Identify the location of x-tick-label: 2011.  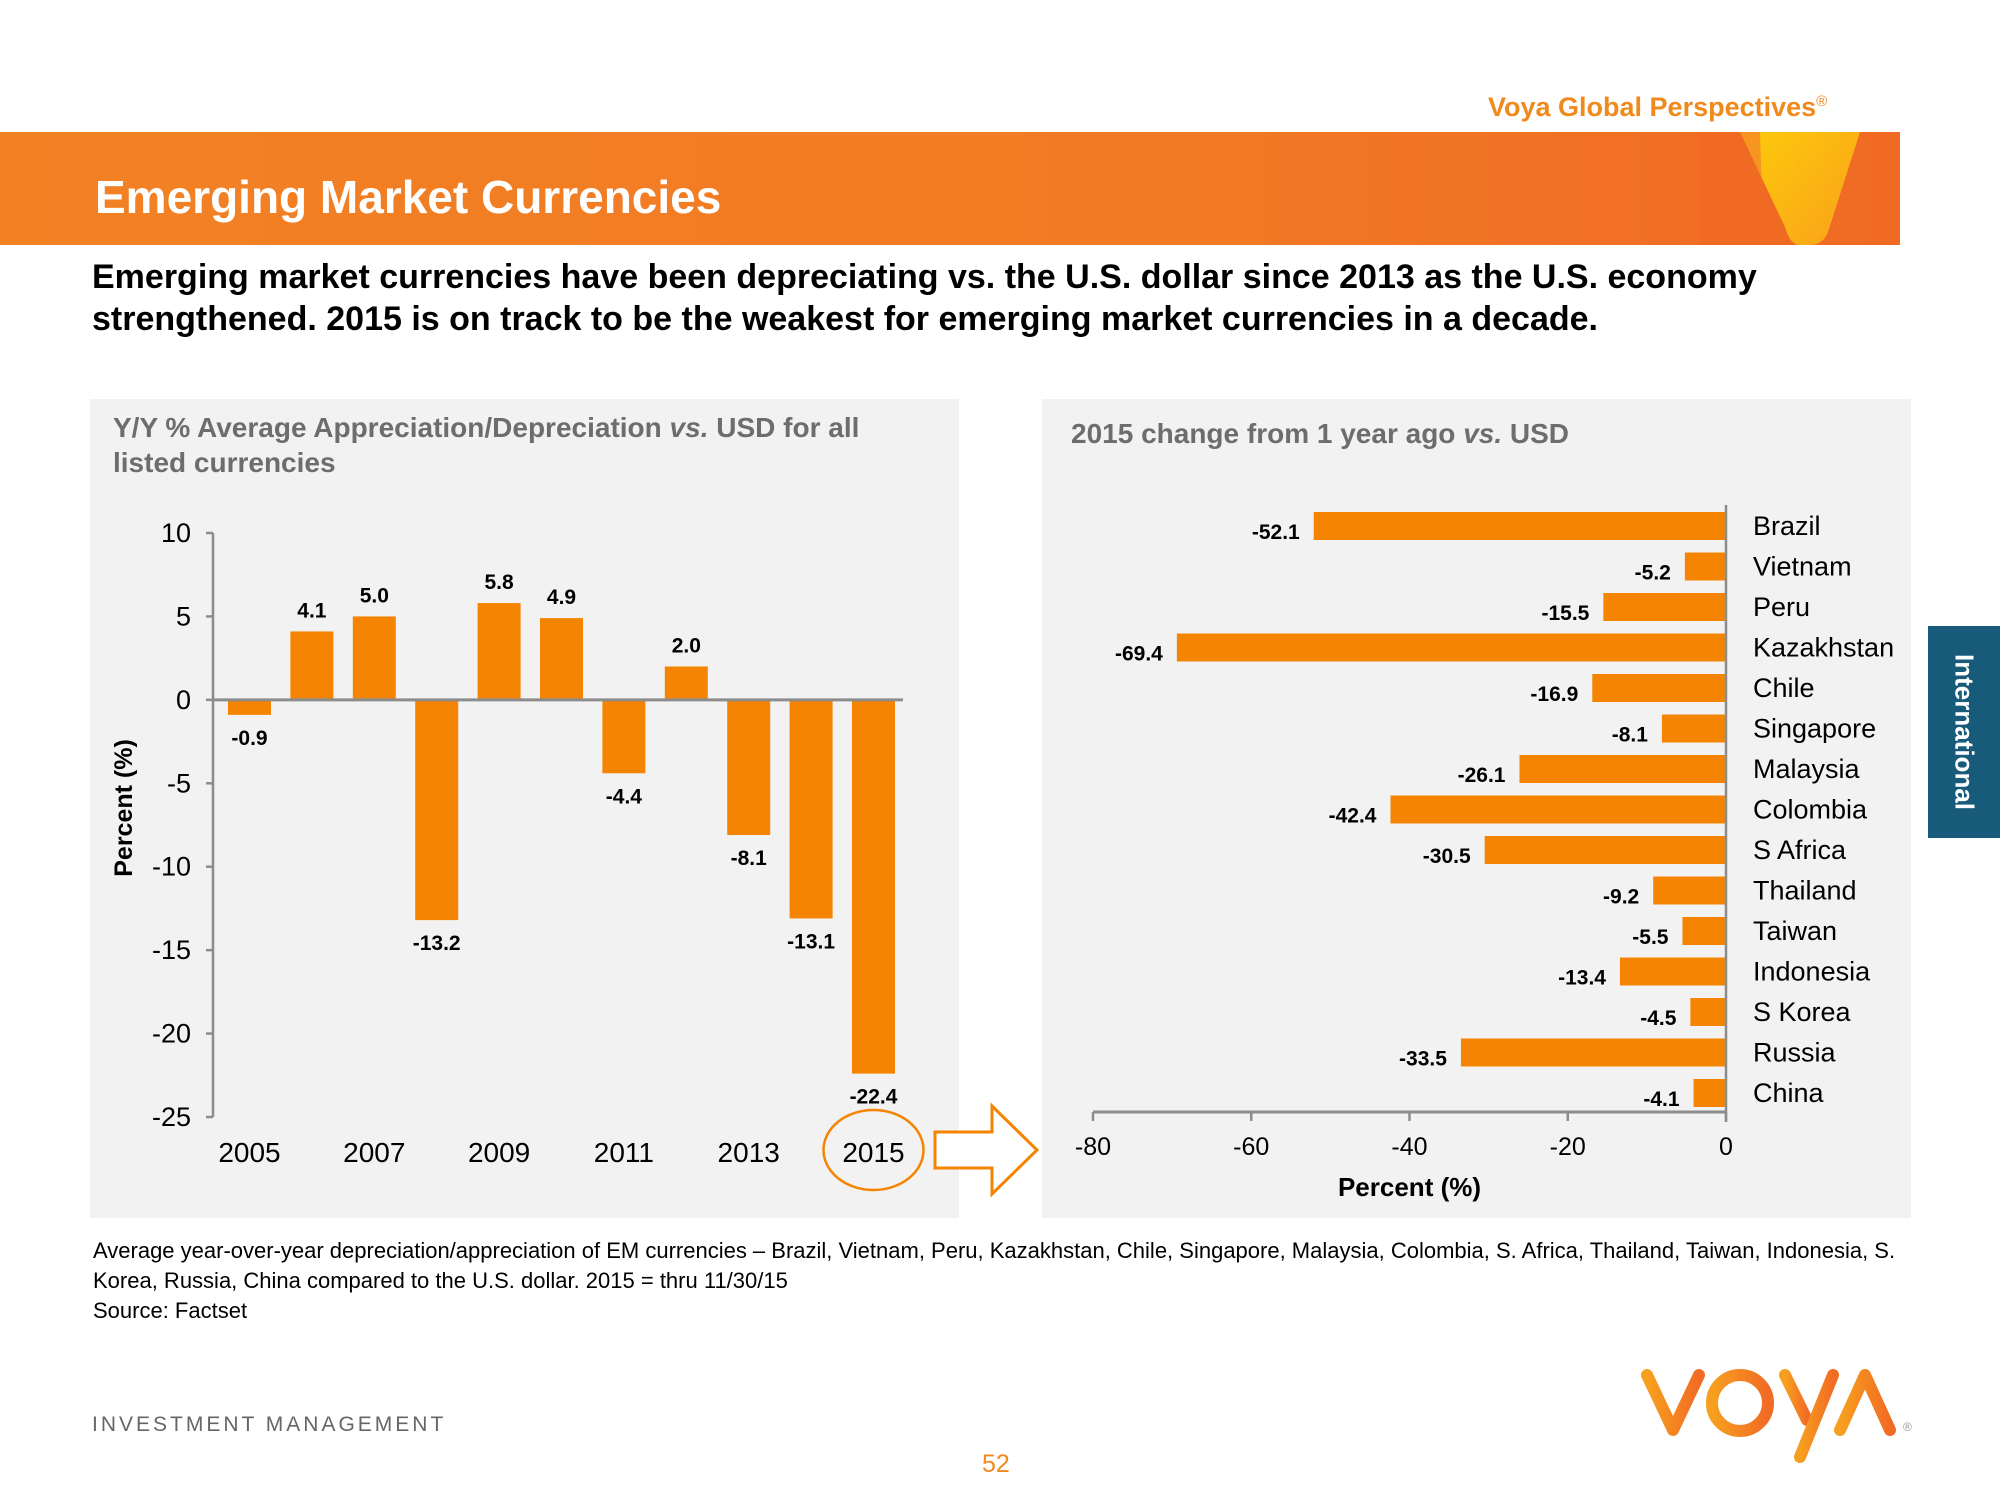
(624, 1152).